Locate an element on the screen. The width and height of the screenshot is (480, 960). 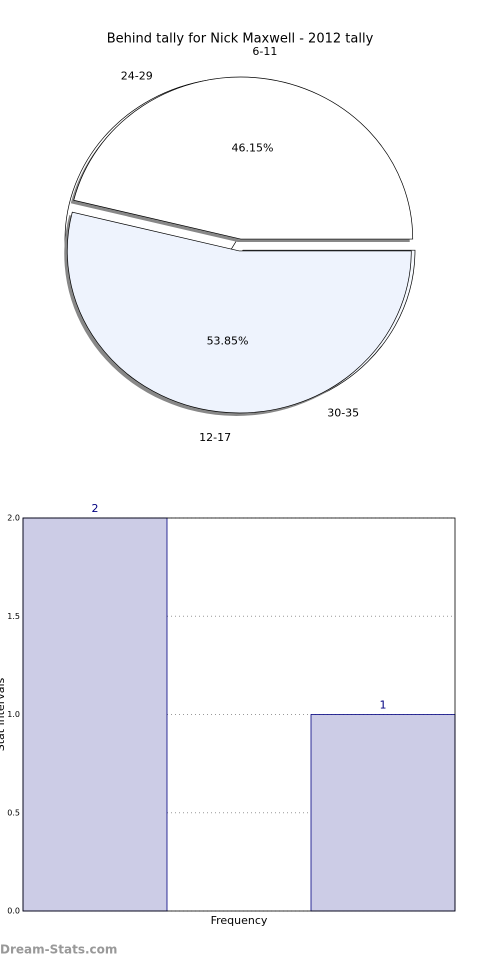
wedge is located at coordinates (243, 158).